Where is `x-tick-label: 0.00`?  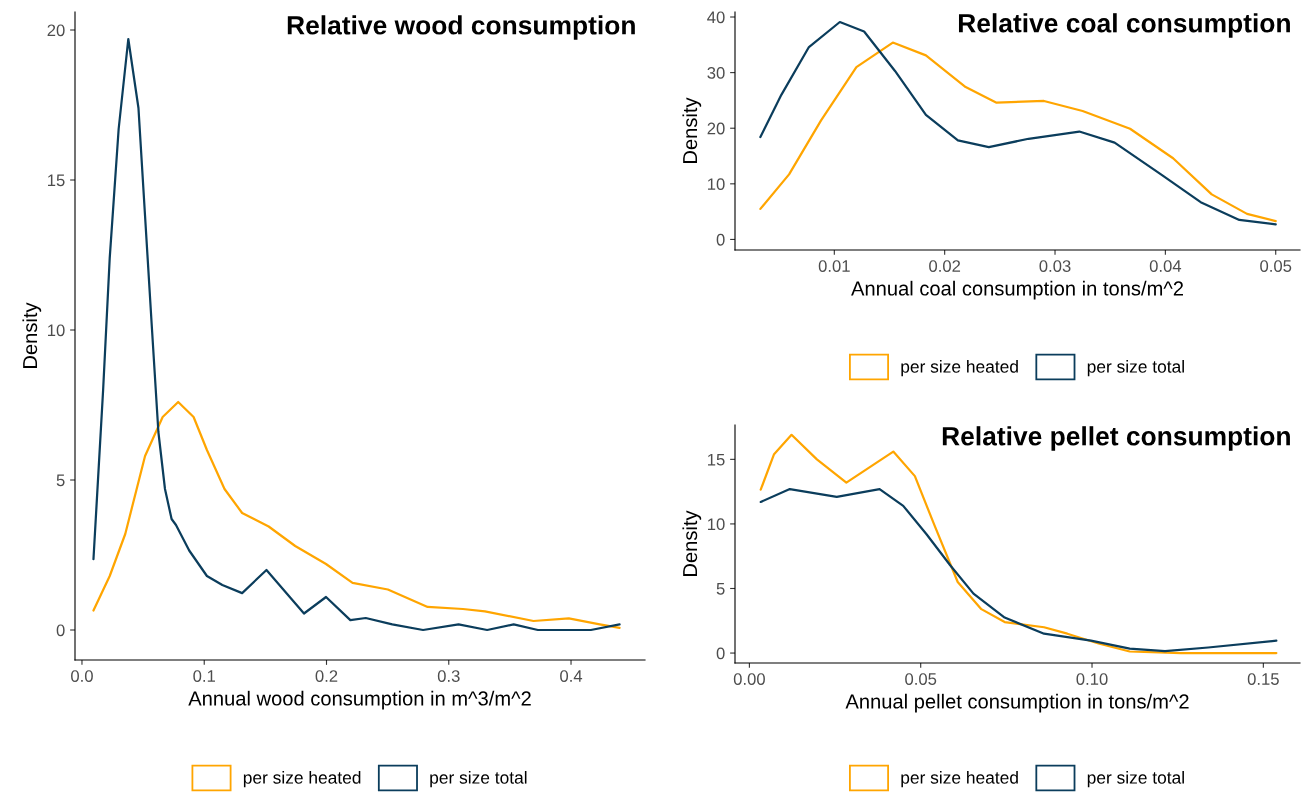 x-tick-label: 0.00 is located at coordinates (749, 679).